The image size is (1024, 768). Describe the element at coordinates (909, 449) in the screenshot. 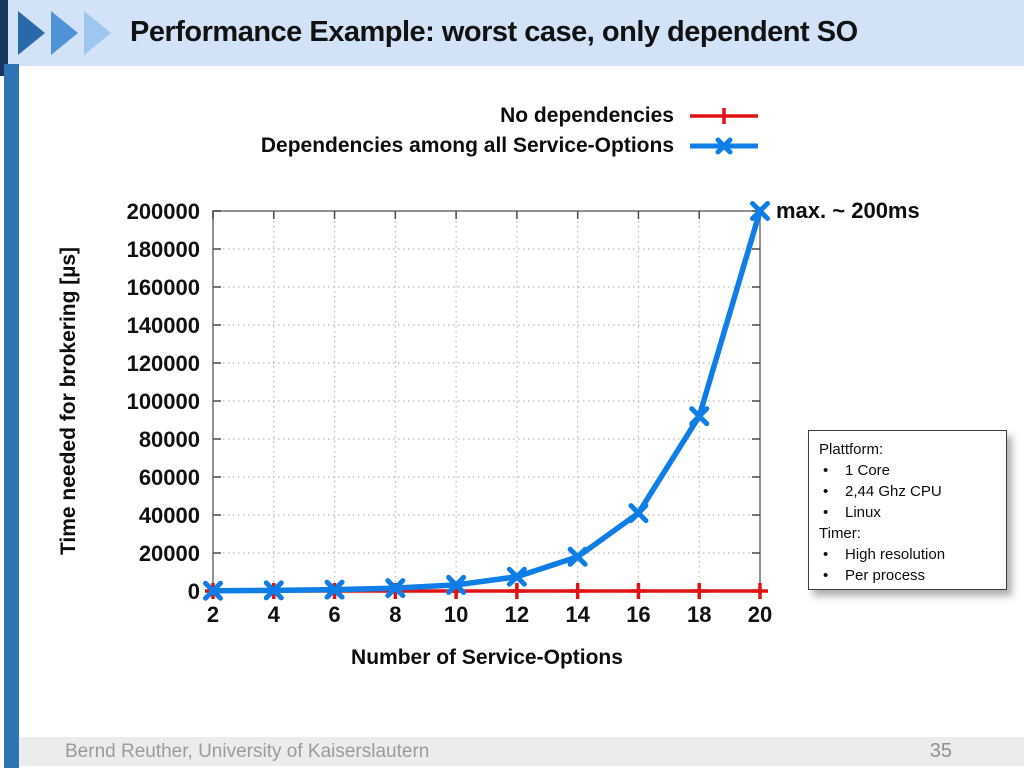

I see `note-line: Plattform:` at that location.